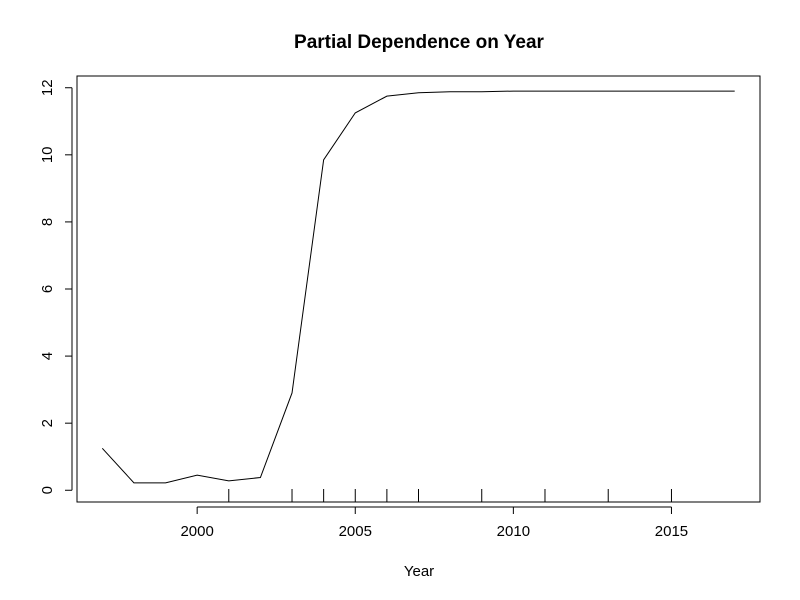  What do you see at coordinates (47, 356) in the screenshot?
I see `y-tick-label: 4` at bounding box center [47, 356].